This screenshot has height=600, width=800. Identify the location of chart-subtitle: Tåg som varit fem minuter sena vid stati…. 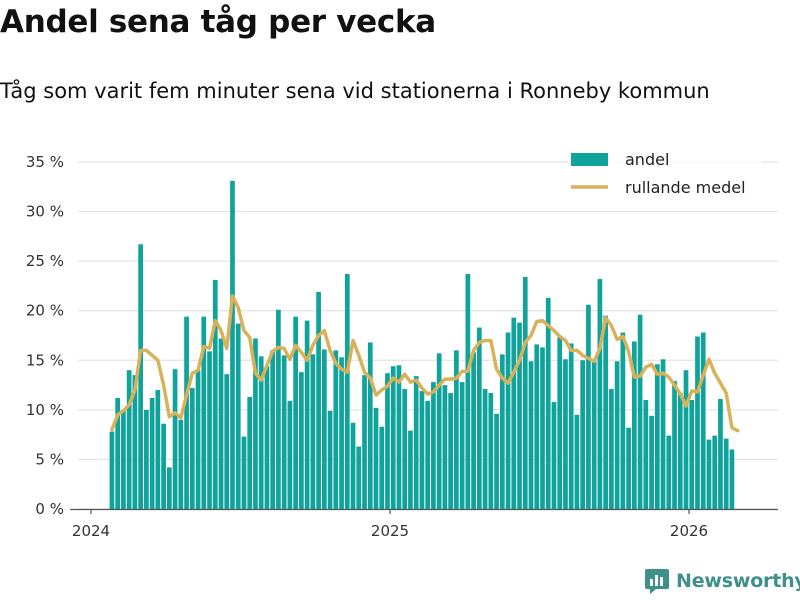
(355, 91).